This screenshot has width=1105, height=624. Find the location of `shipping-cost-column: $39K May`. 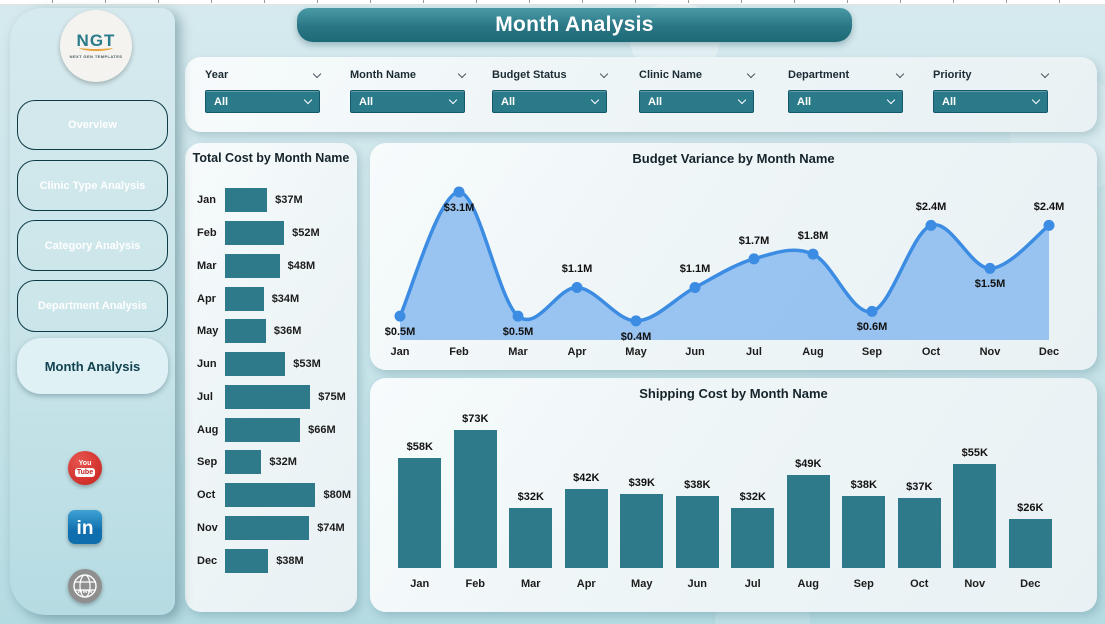

shipping-cost-column: $39K May is located at coordinates (642, 495).